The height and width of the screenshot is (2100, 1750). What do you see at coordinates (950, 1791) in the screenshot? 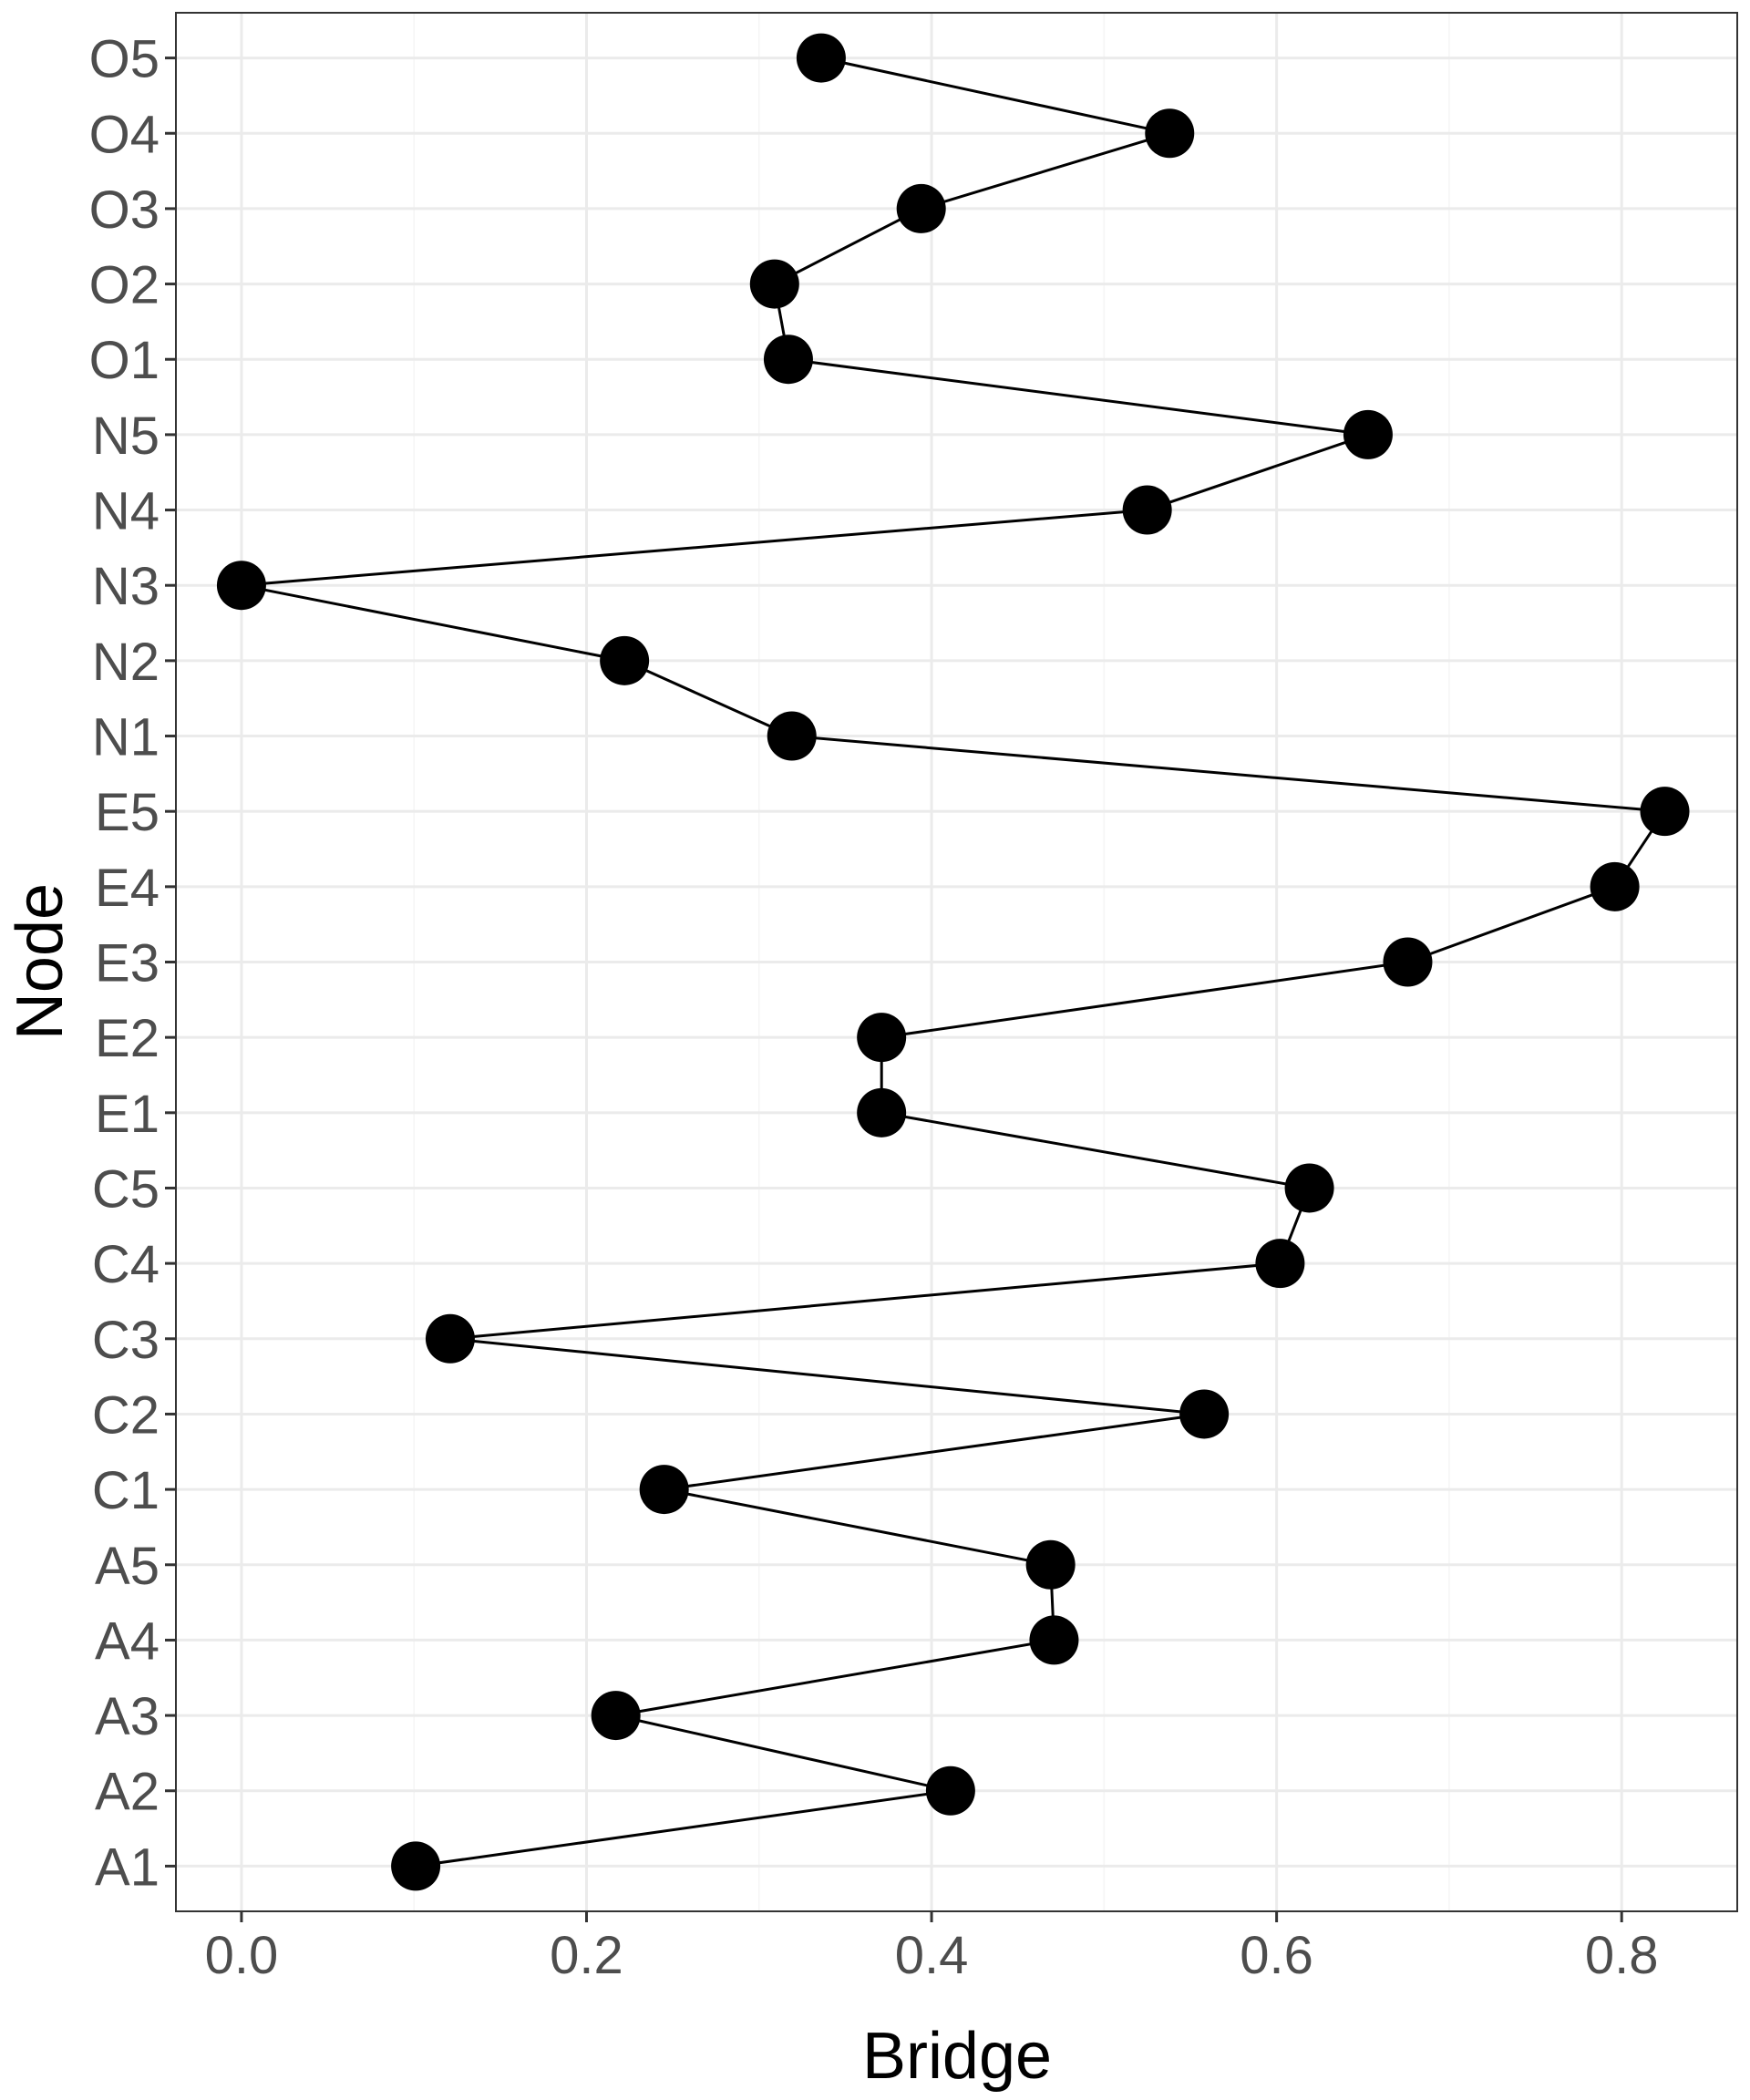
I see `data-point-a2` at bounding box center [950, 1791].